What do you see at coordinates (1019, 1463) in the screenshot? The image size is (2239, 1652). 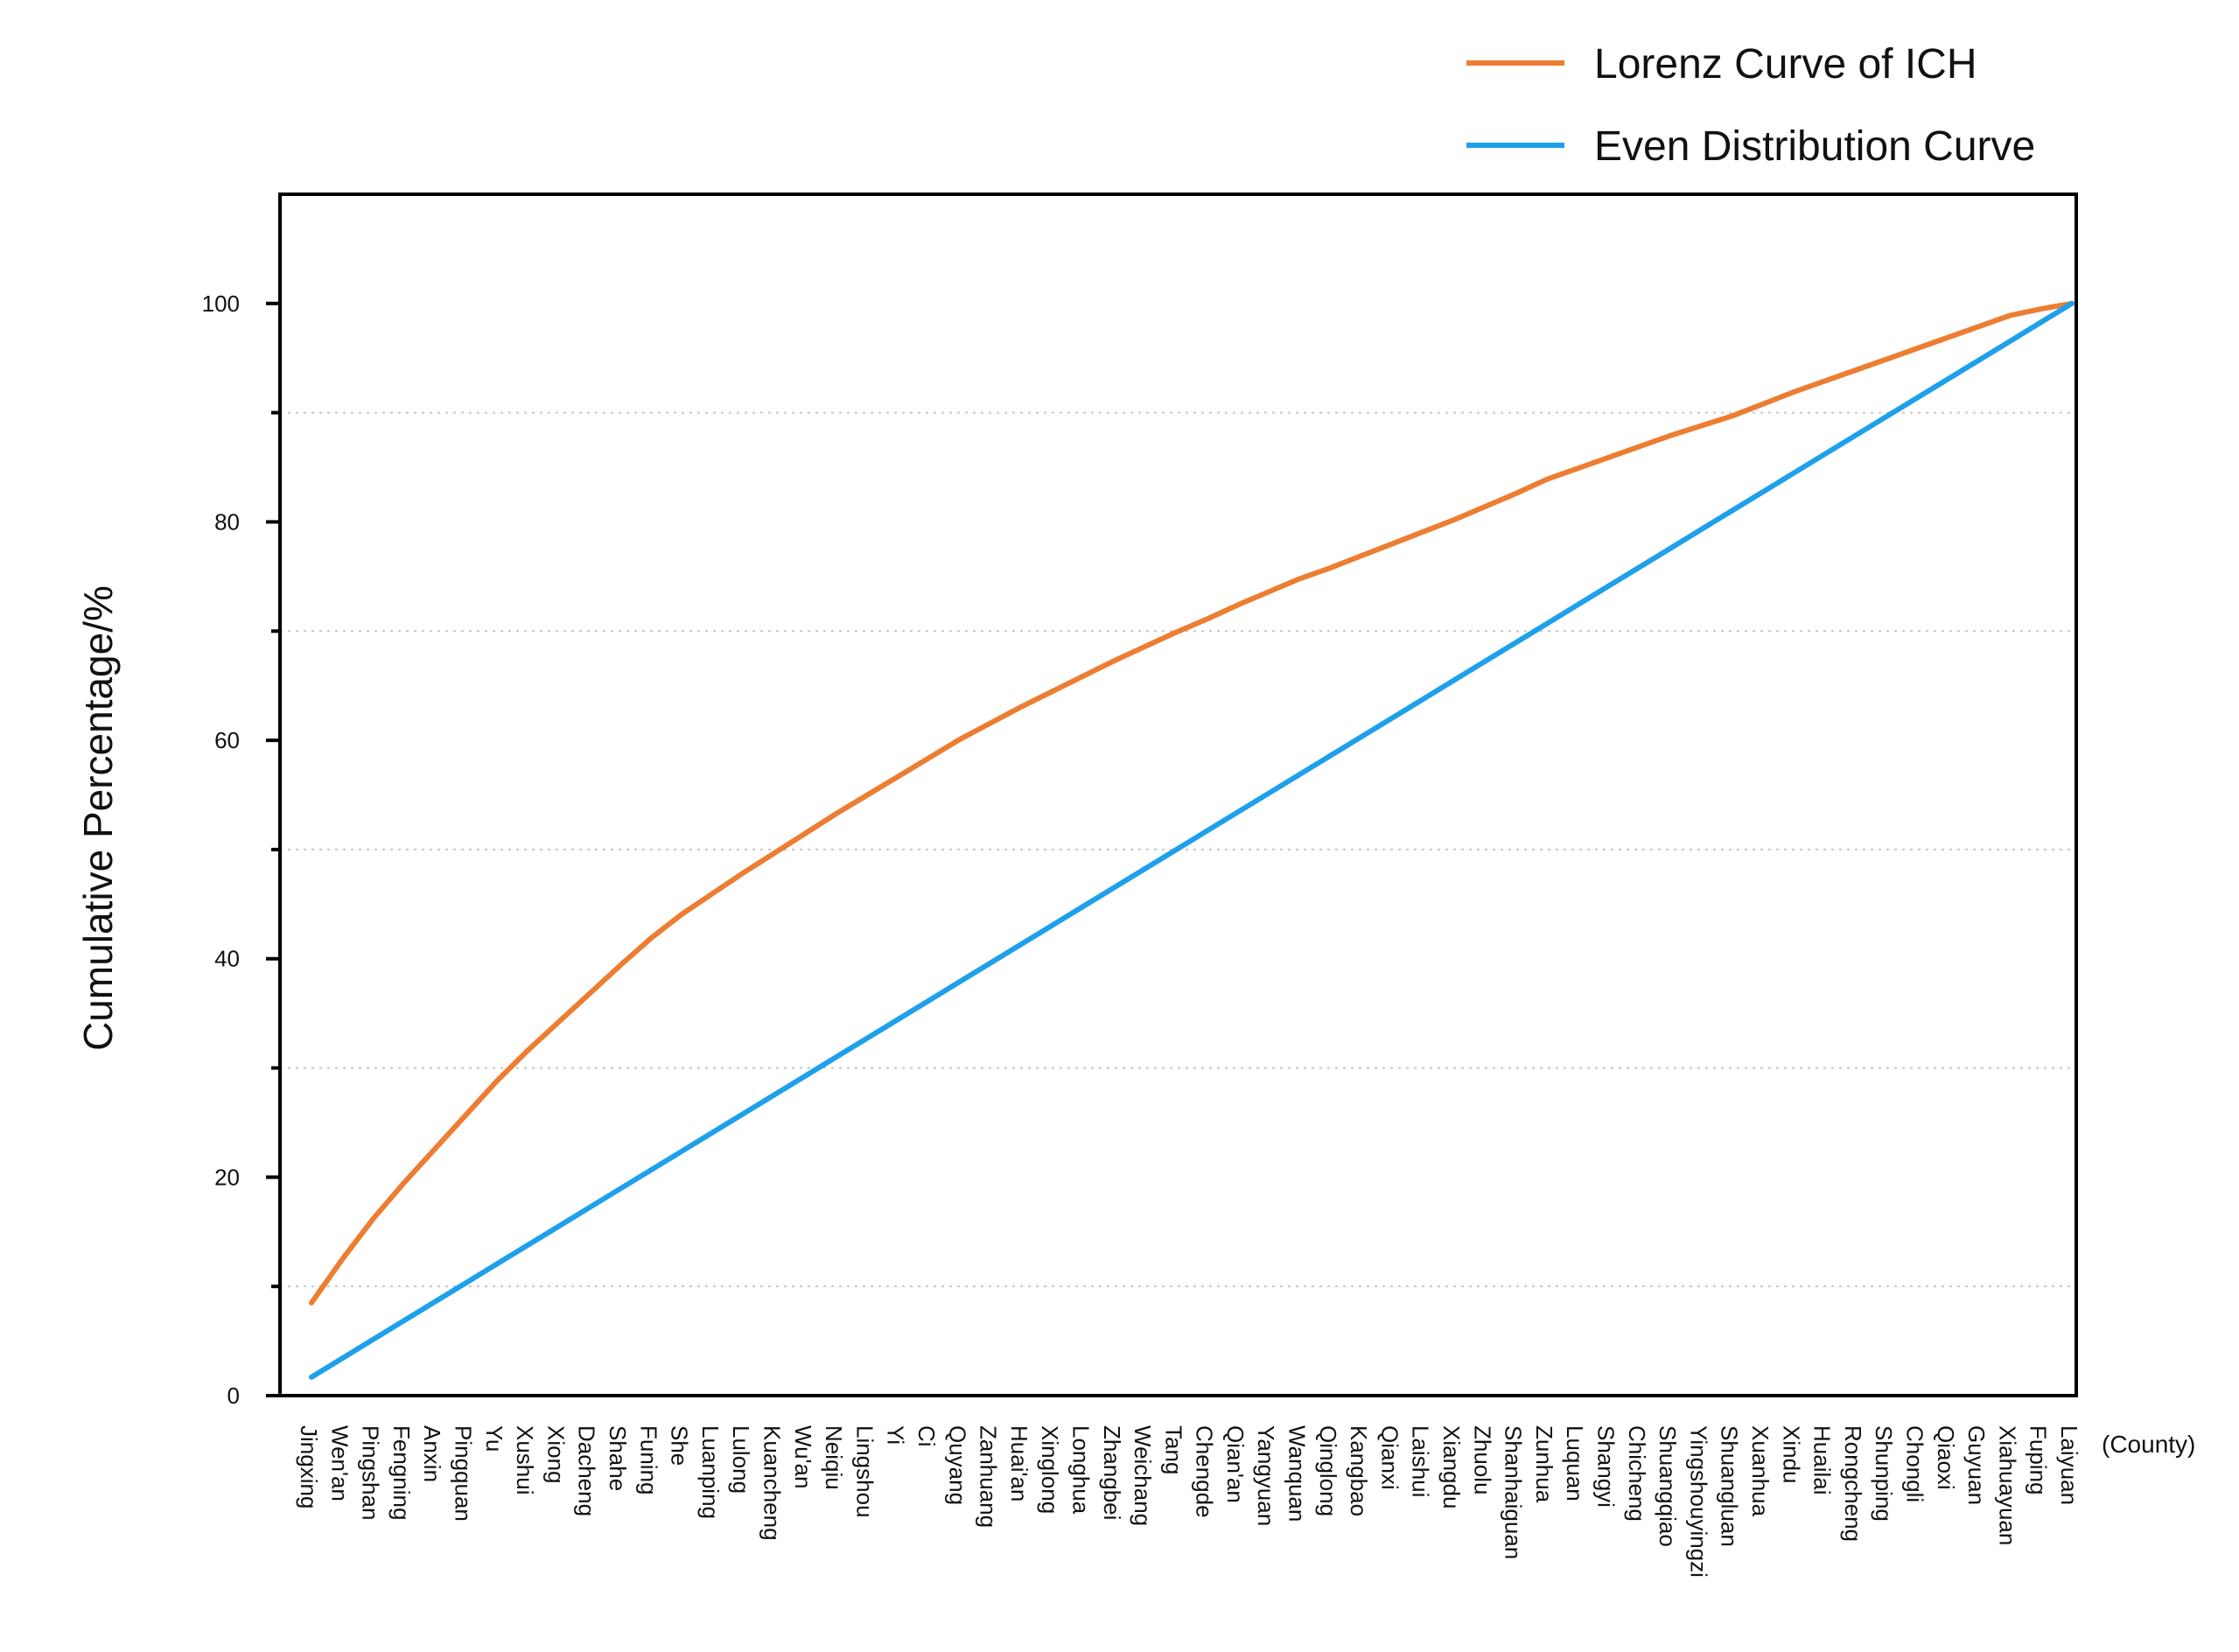 I see `x-tick-label-huai-an: Huai'an` at bounding box center [1019, 1463].